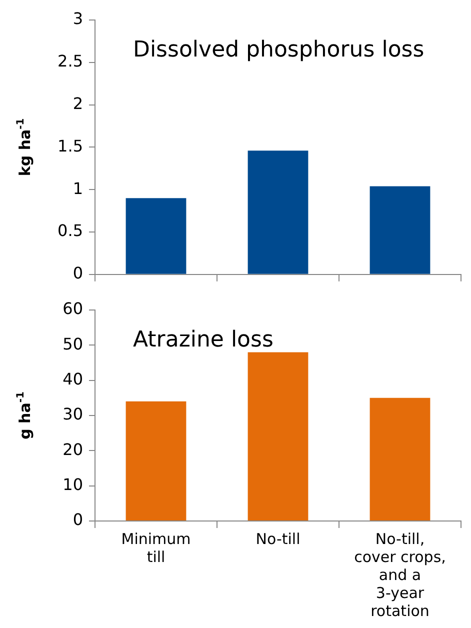  Describe the element at coordinates (70, 61) in the screenshot. I see `y-tick-label: 2.5` at that location.